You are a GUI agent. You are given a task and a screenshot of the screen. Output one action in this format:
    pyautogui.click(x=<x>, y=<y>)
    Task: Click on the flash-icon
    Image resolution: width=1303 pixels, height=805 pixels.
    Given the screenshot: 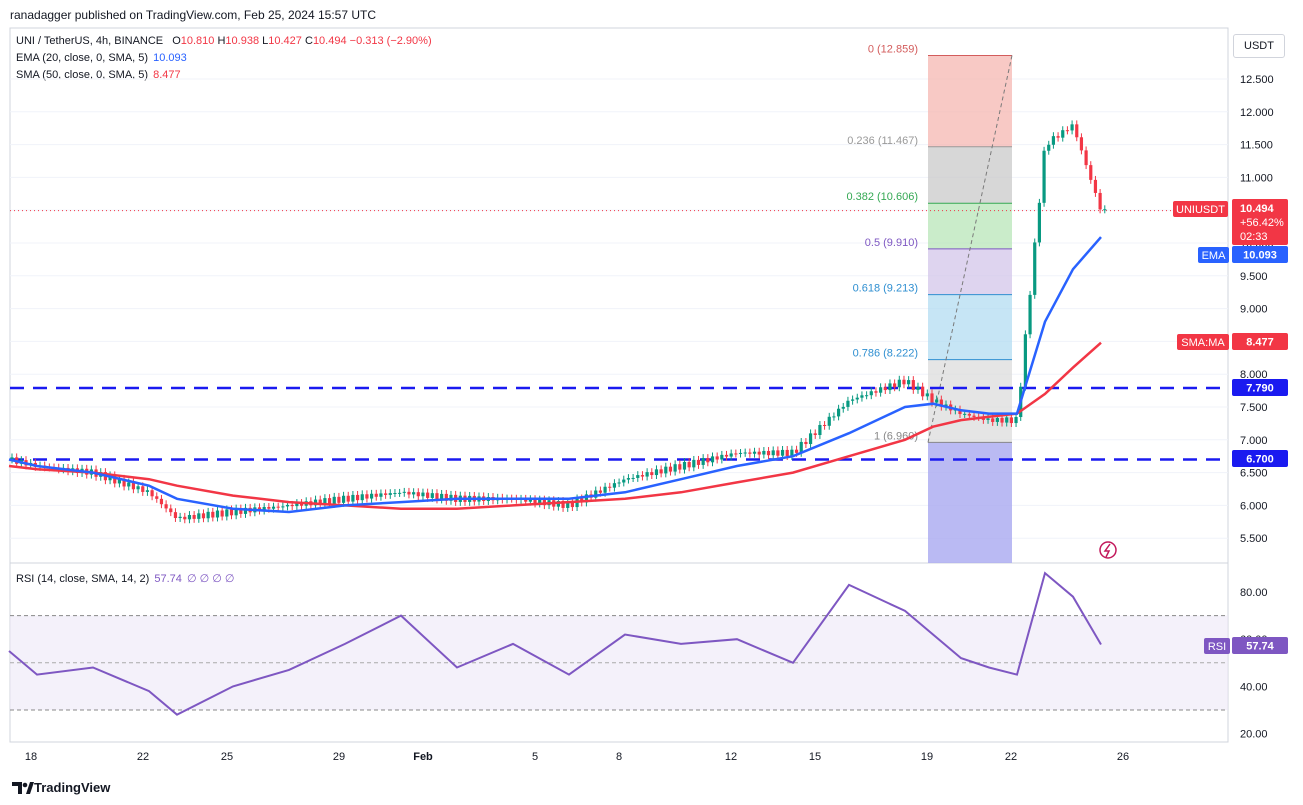 What is the action you would take?
    pyautogui.click(x=1108, y=550)
    